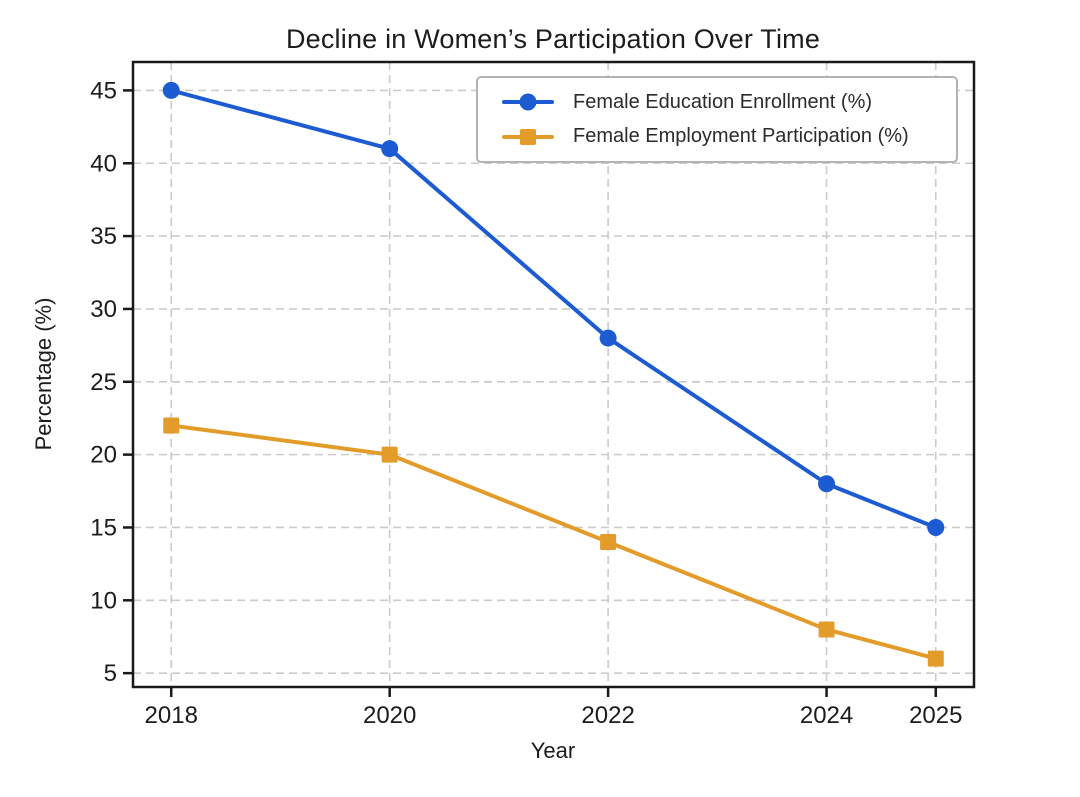 The height and width of the screenshot is (797, 1080). What do you see at coordinates (103, 163) in the screenshot?
I see `y-tick-label: 40` at bounding box center [103, 163].